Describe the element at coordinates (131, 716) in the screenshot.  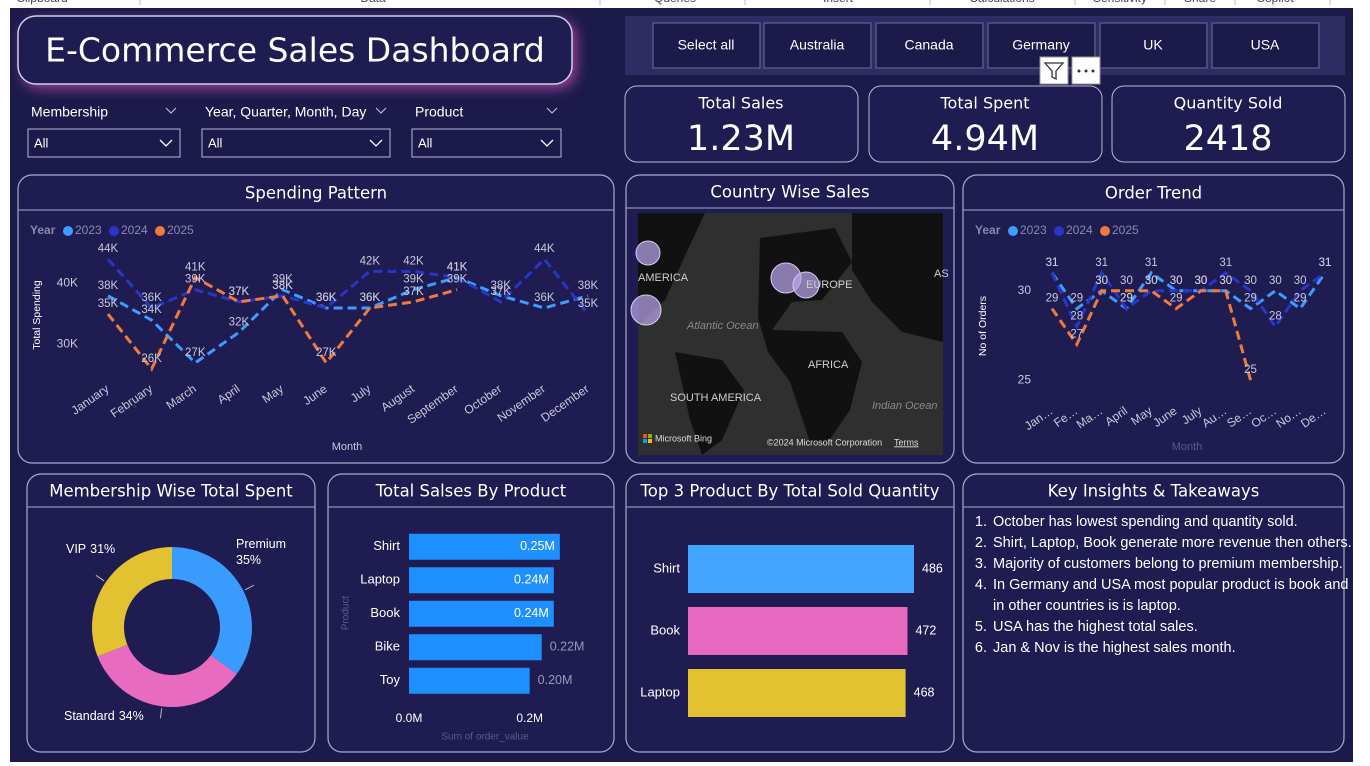
I see `donut-label-value: 34%` at that location.